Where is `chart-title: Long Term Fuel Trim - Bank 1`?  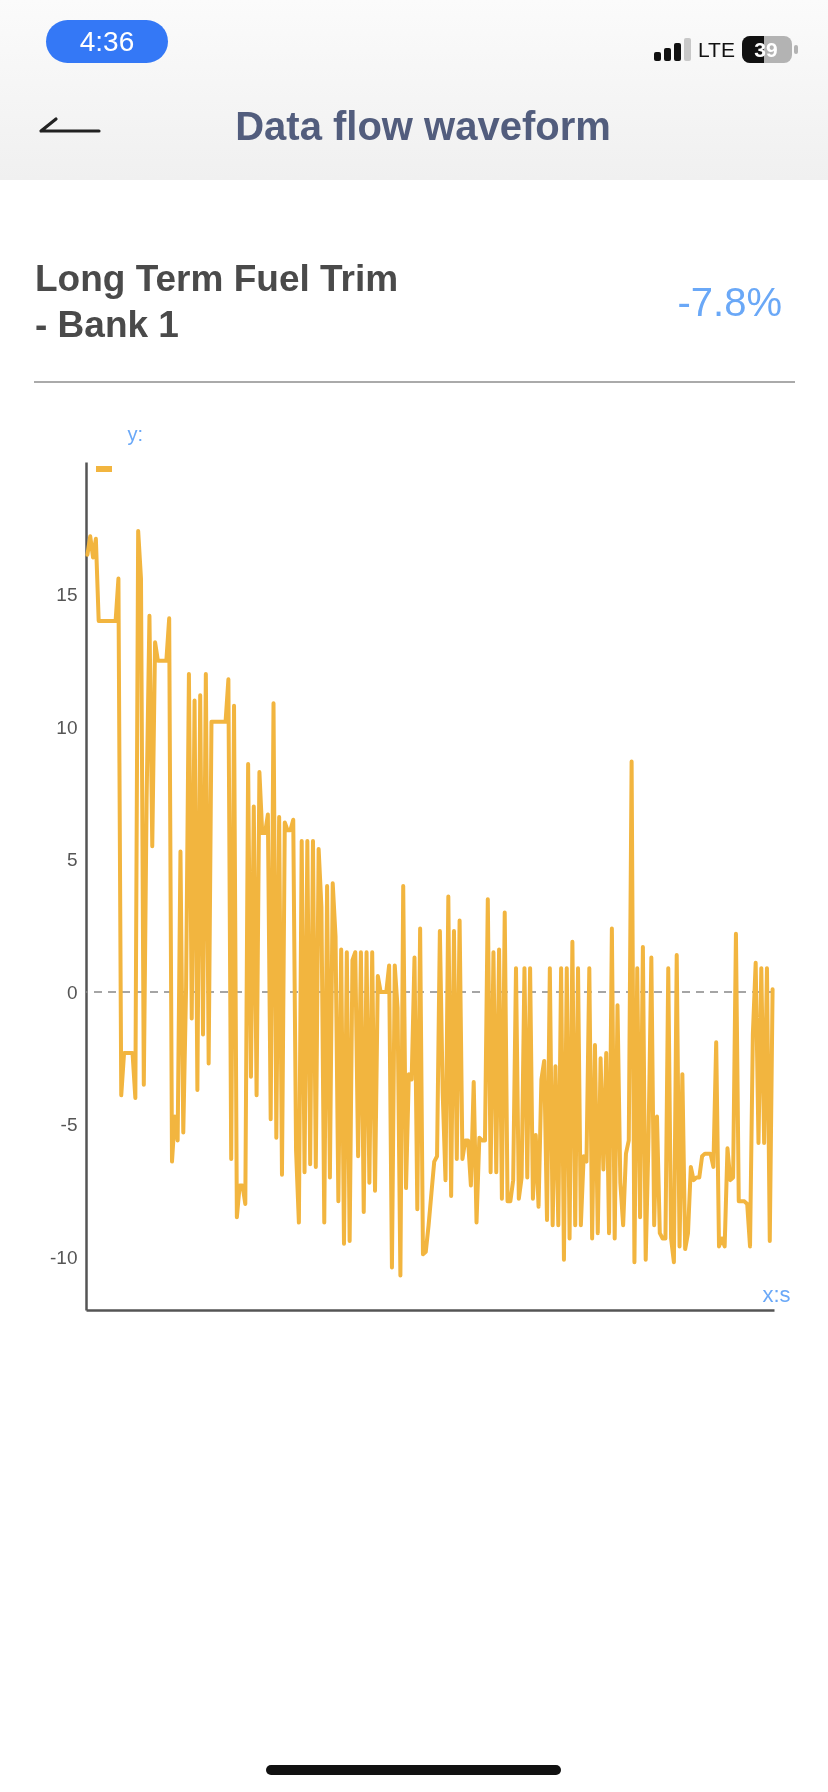 chart-title: Long Term Fuel Trim - Bank 1 is located at coordinates (217, 302).